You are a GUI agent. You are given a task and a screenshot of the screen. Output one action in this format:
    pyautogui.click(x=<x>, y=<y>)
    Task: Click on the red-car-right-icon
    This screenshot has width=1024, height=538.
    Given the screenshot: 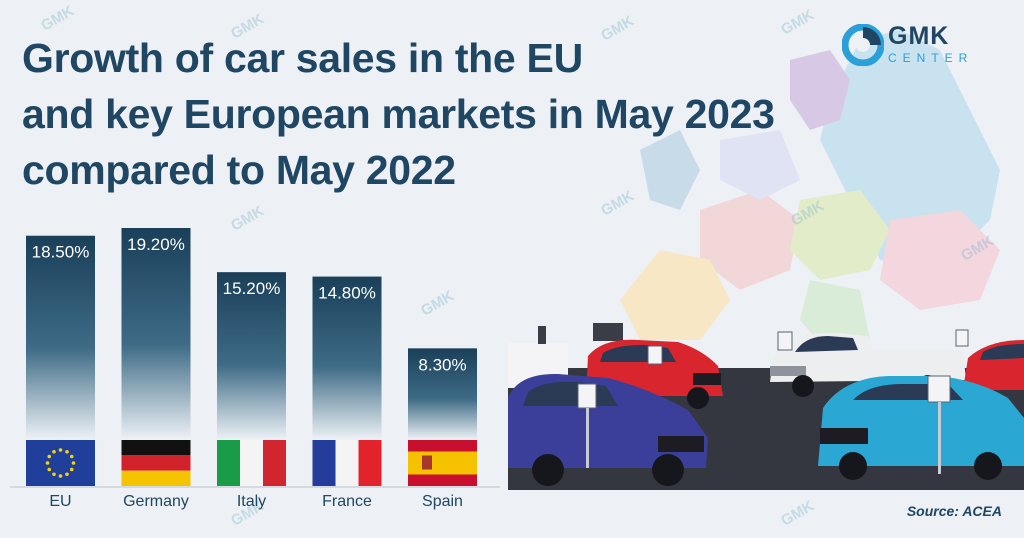 What is the action you would take?
    pyautogui.click(x=993, y=365)
    